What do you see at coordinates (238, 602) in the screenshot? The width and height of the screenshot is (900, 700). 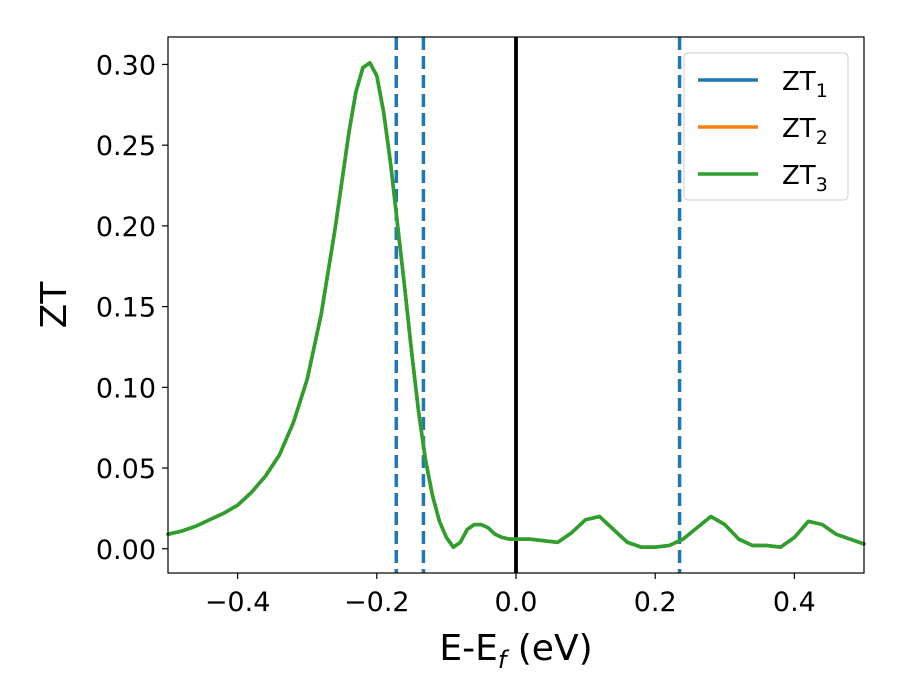 I see `x-tick-label-0: −0.4` at bounding box center [238, 602].